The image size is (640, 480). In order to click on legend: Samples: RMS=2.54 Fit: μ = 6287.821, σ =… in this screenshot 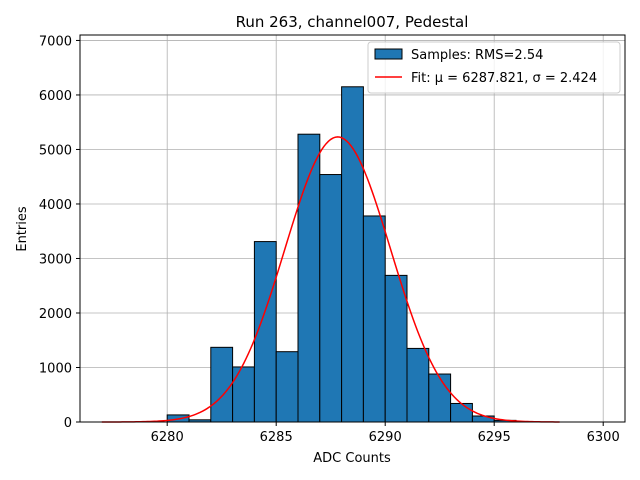, I will do `click(494, 67)`.